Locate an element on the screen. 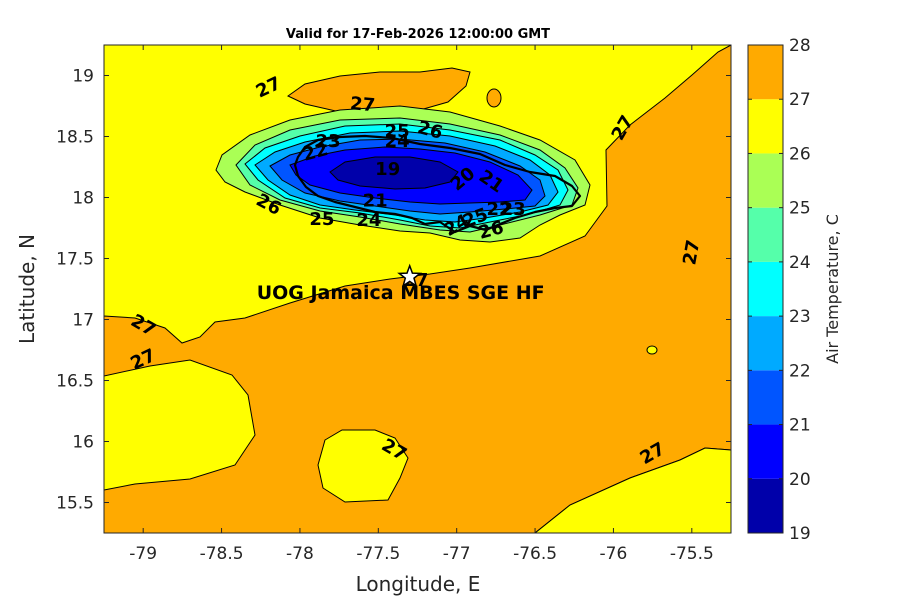  band-26-27-dot is located at coordinates (652, 350).